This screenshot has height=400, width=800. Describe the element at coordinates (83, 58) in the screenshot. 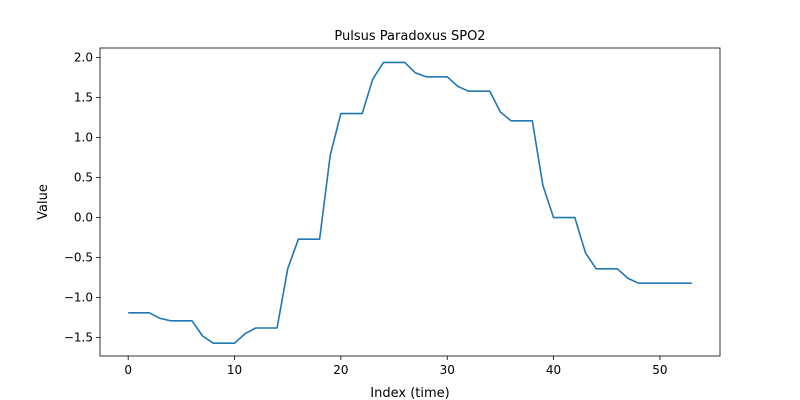

I see `y-tick-label: 2.0` at that location.